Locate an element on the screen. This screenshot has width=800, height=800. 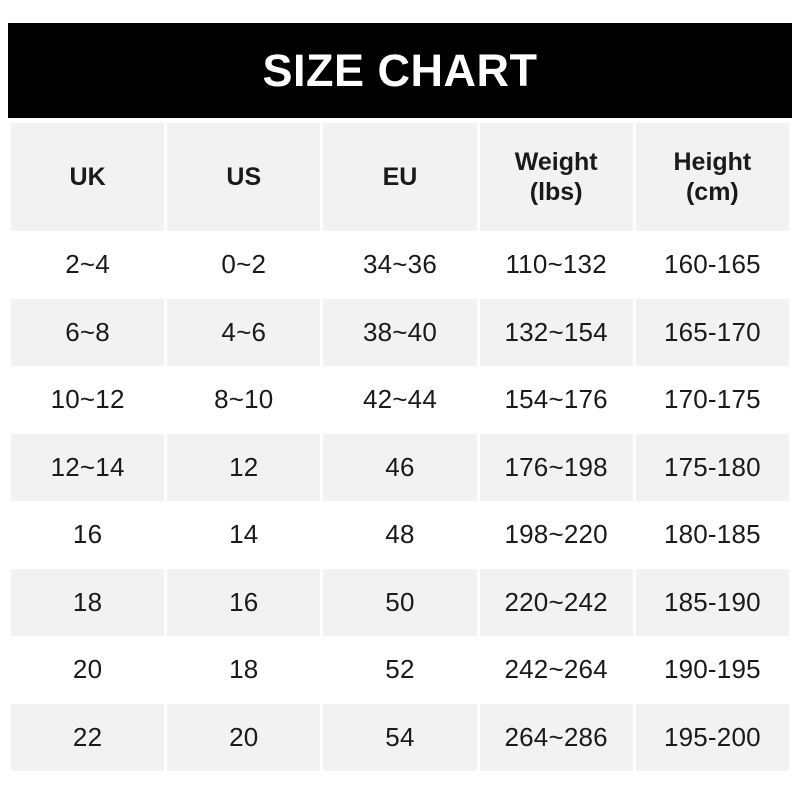
cell-eu: 34~36 is located at coordinates (400, 265).